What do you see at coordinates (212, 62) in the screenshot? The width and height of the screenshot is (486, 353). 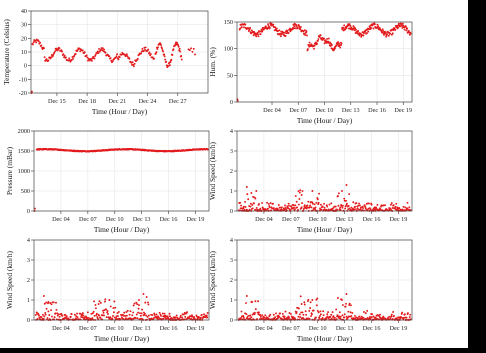 I see `y-axis-label: Hum. (%)` at bounding box center [212, 62].